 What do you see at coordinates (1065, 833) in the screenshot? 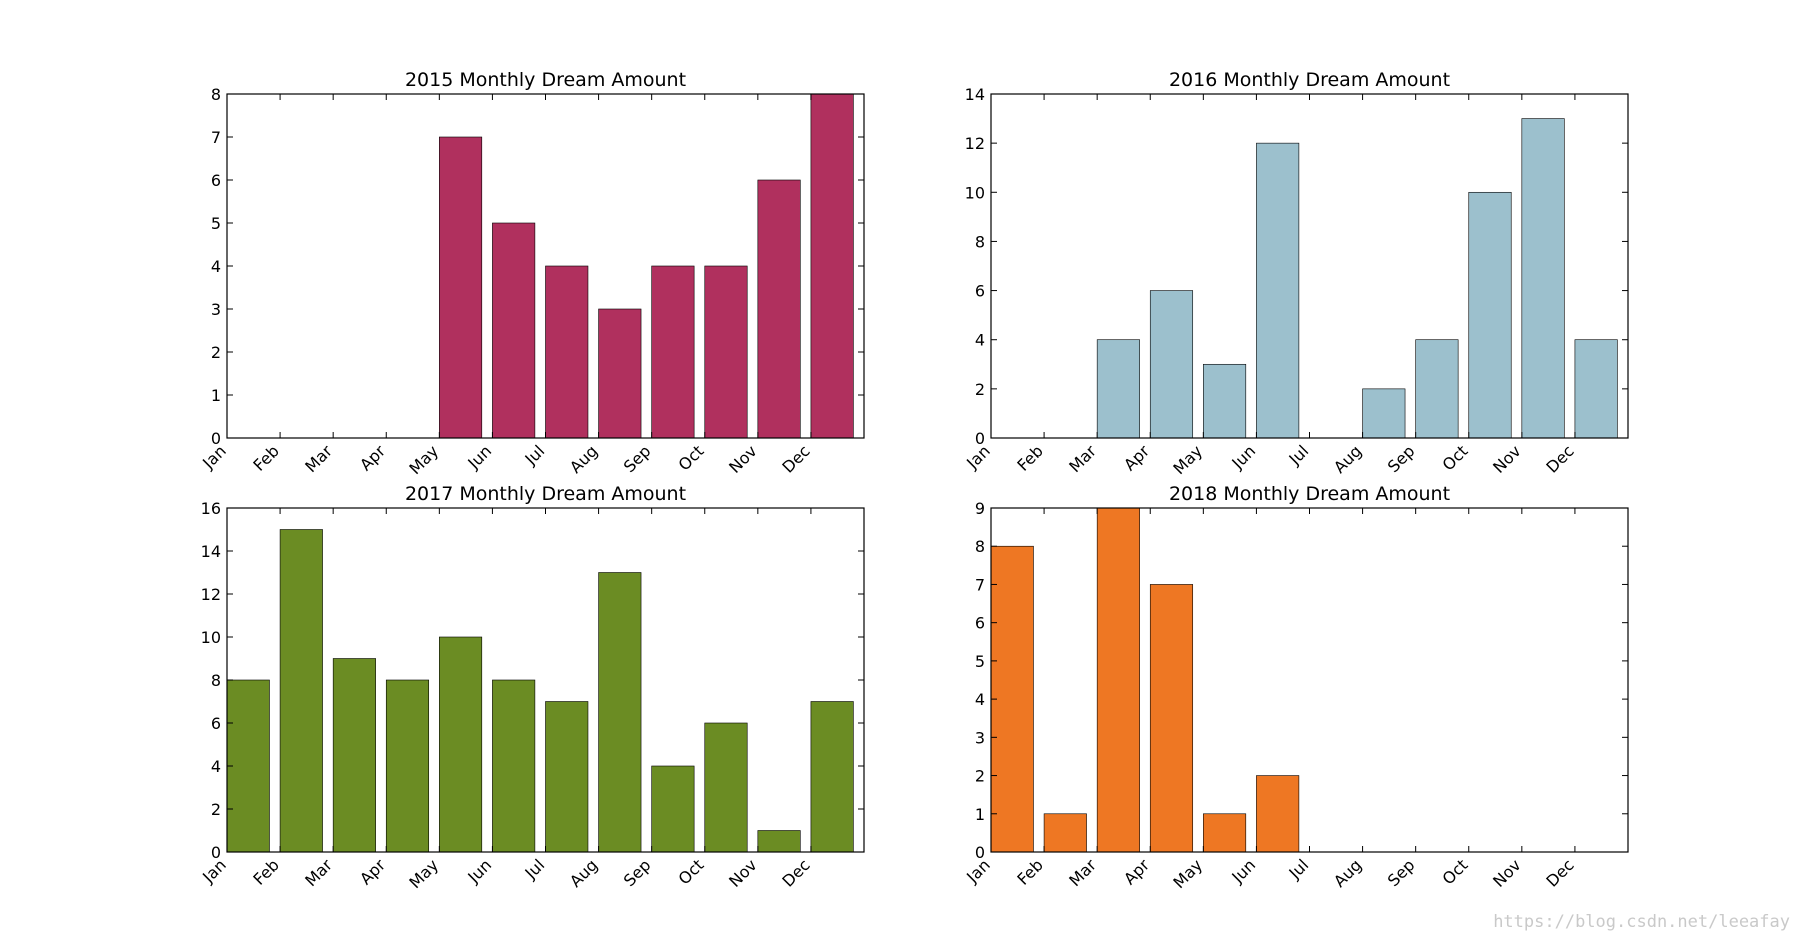
I see `bar-feb` at bounding box center [1065, 833].